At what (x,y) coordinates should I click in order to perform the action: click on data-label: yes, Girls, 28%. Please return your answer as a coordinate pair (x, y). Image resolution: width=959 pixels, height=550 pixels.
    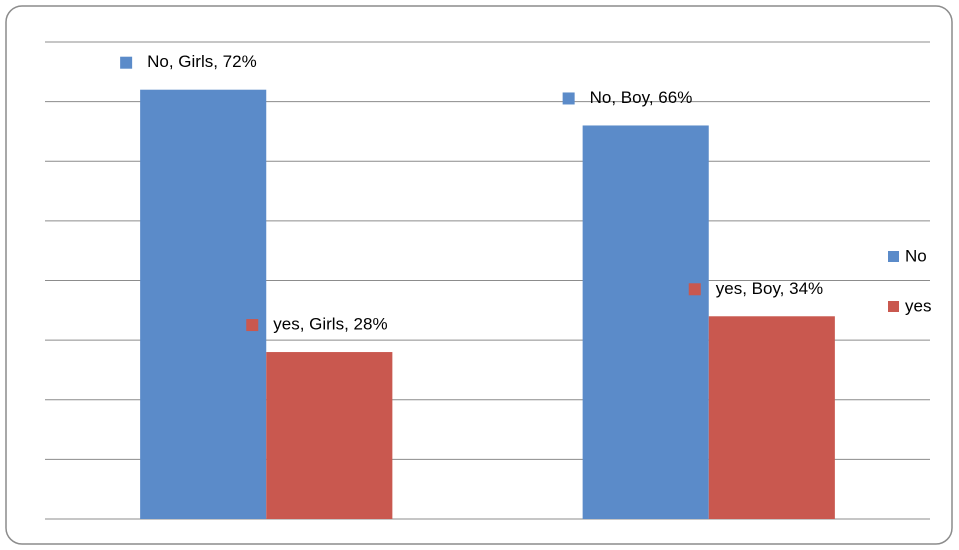
    Looking at the image, I should click on (330, 324).